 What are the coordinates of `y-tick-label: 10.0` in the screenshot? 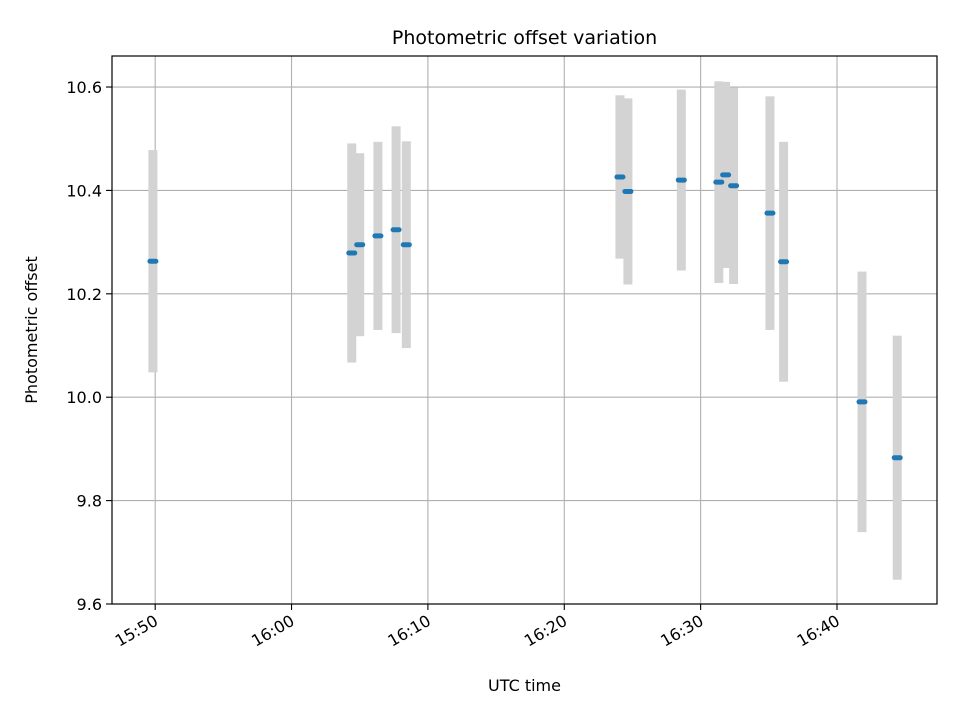 It's located at (84, 397).